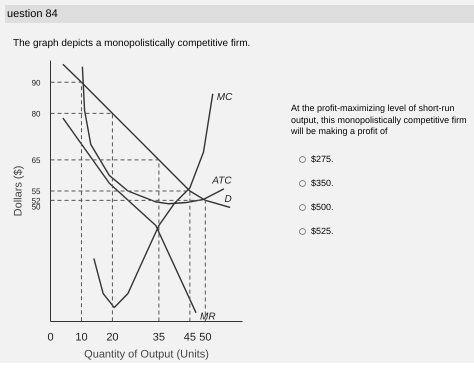  What do you see at coordinates (205, 338) in the screenshot?
I see `x-tick-label: 50` at bounding box center [205, 338].